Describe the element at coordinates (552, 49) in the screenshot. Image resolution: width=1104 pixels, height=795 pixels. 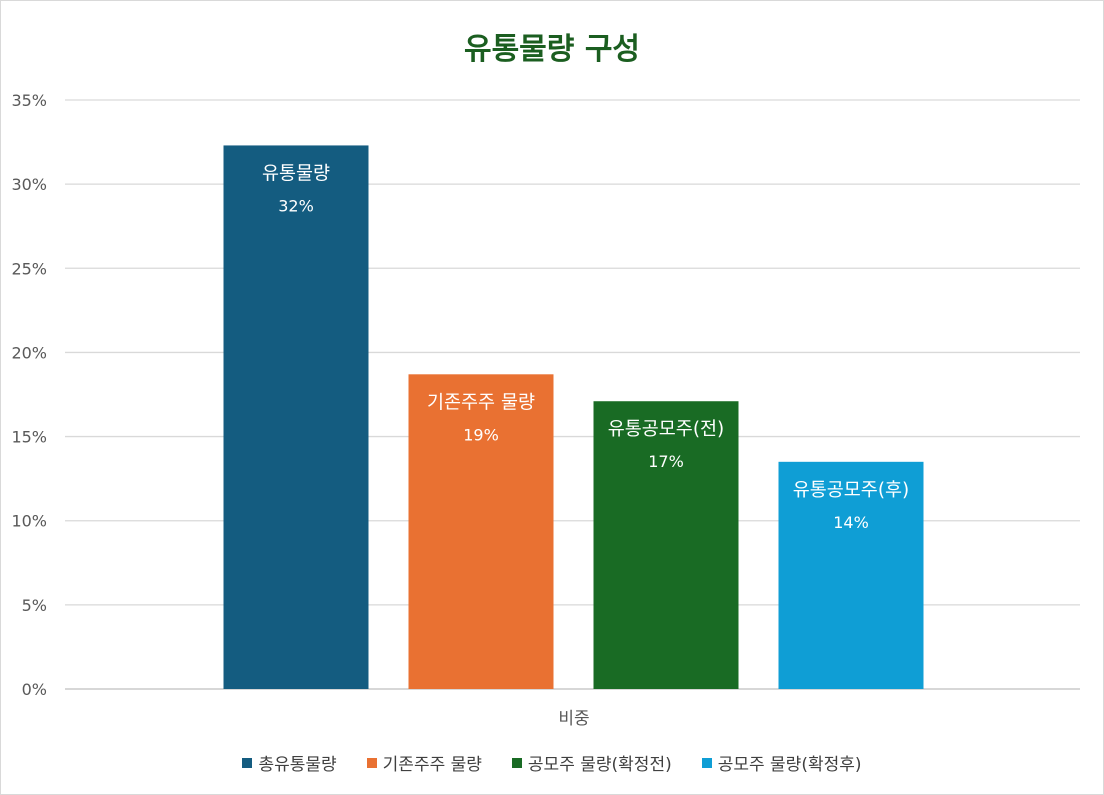
I see `chart-title: 유통물량 구성` at that location.